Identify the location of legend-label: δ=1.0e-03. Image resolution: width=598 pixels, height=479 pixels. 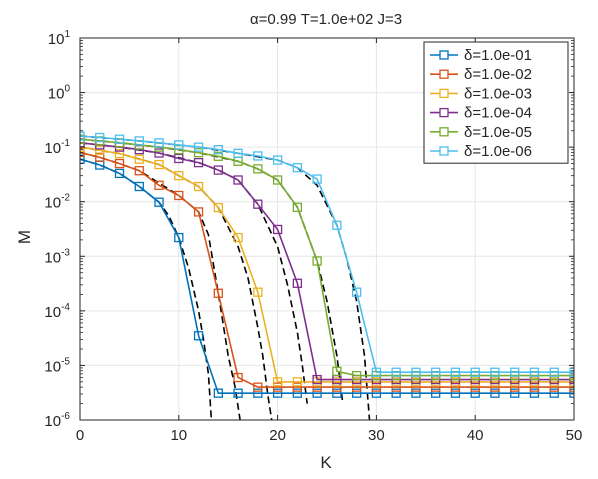
(498, 93).